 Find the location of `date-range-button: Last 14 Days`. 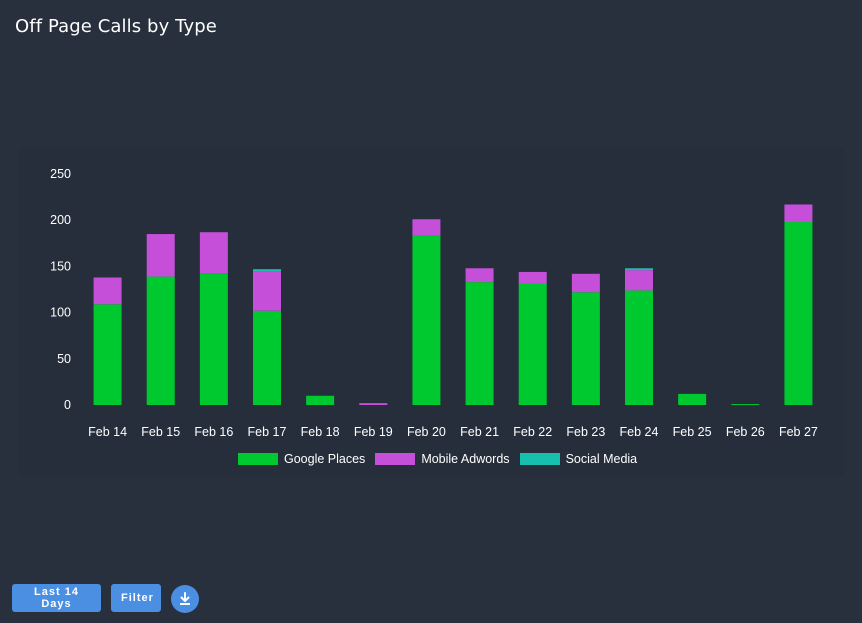

date-range-button: Last 14 Days is located at coordinates (56, 598).